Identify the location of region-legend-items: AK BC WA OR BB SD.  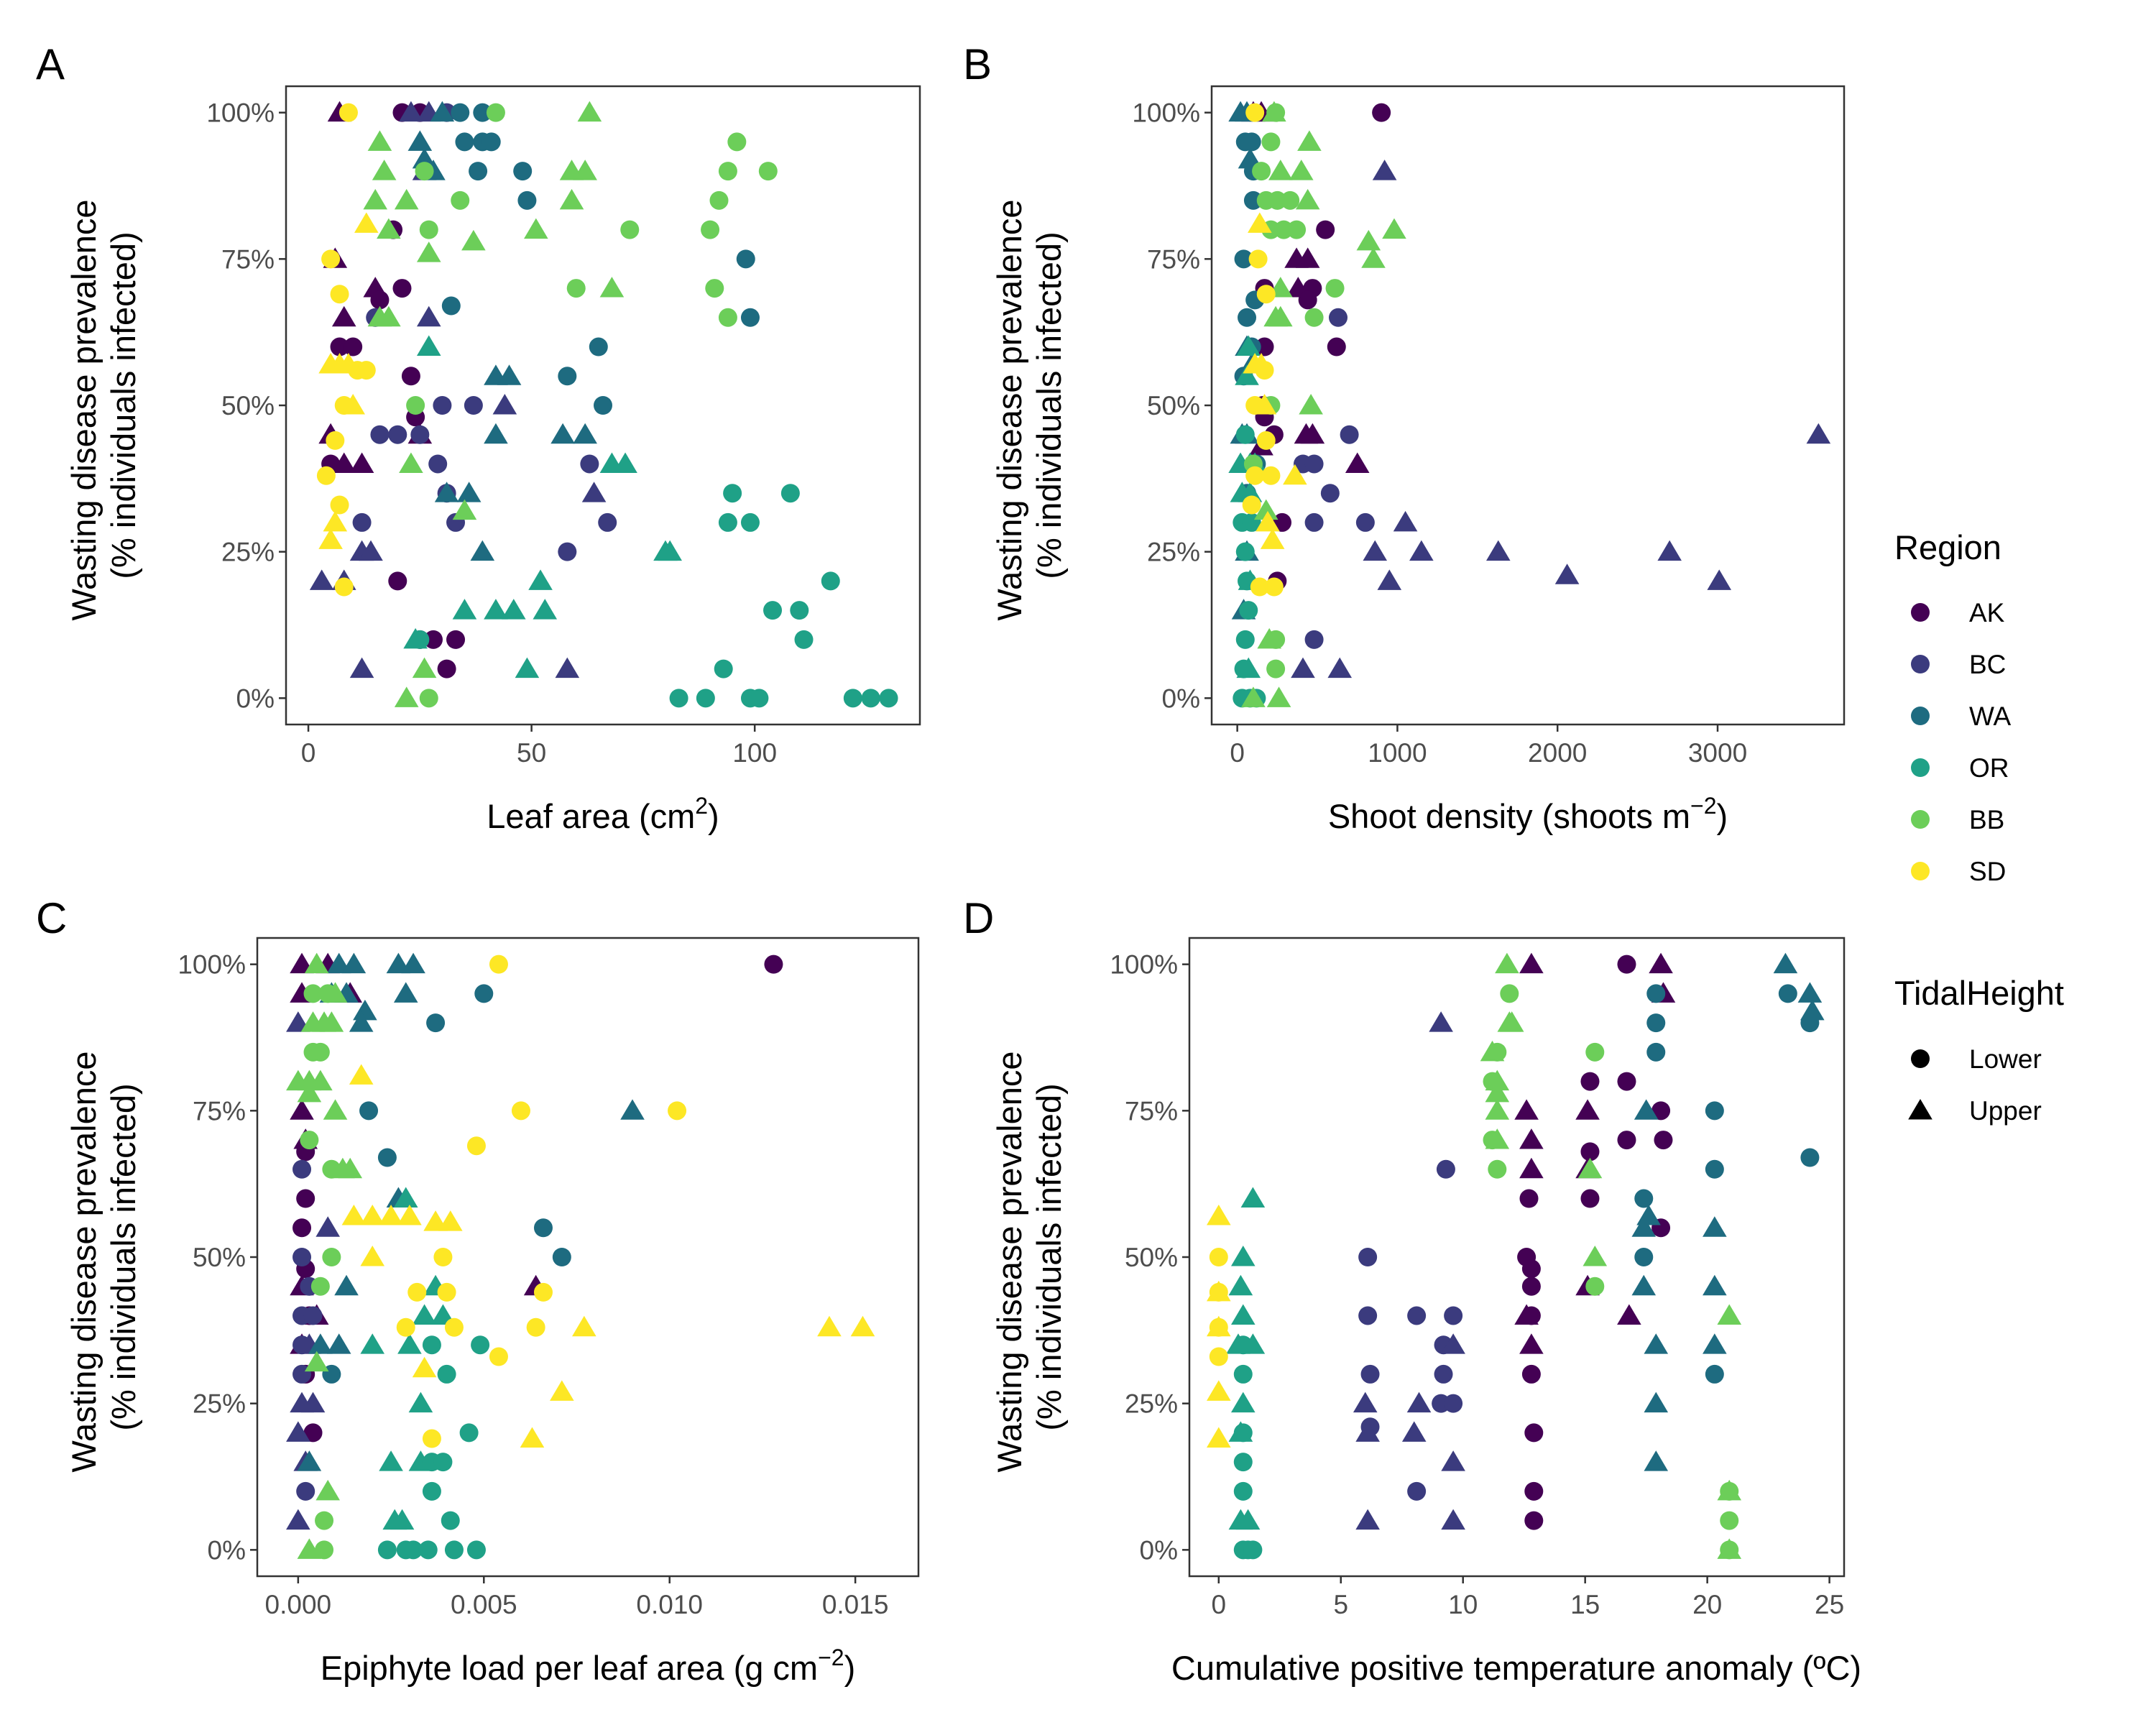
(1961, 742).